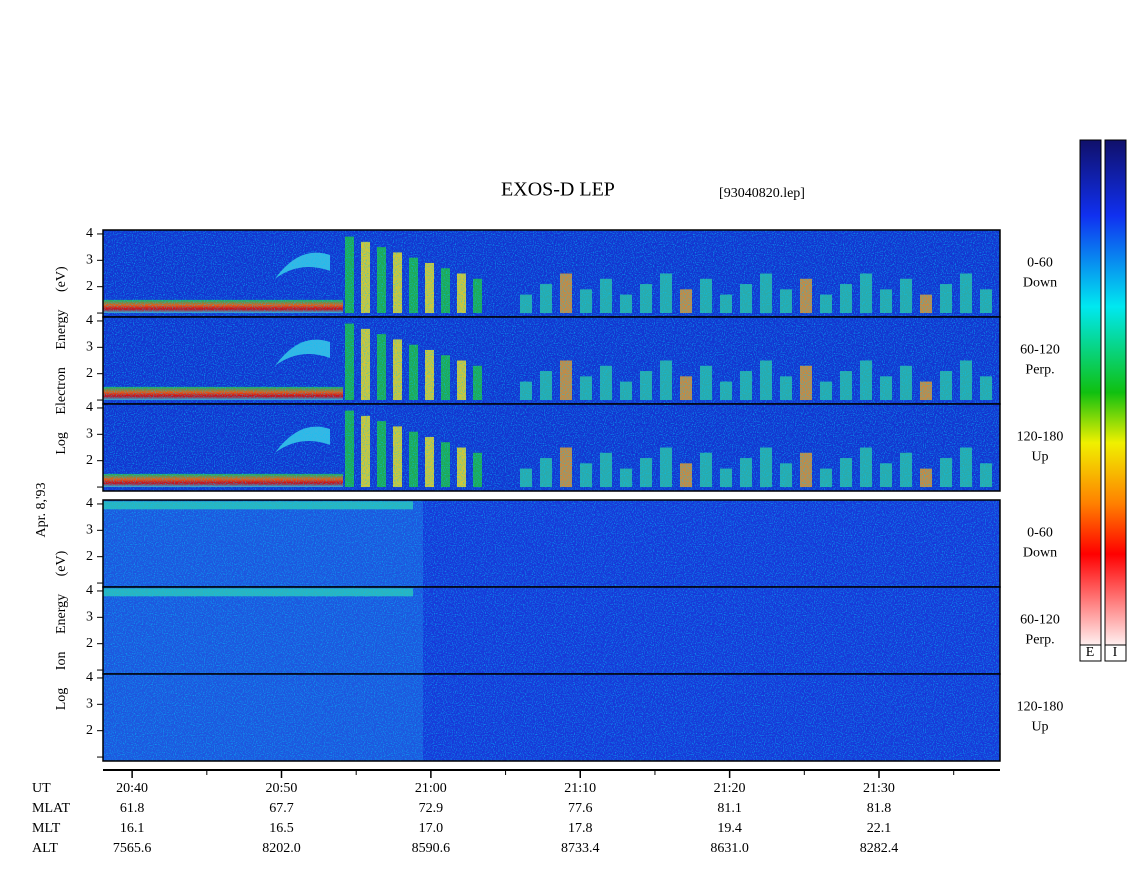  Describe the element at coordinates (45, 848) in the screenshot. I see `ephemeris-row-name: ALT` at that location.